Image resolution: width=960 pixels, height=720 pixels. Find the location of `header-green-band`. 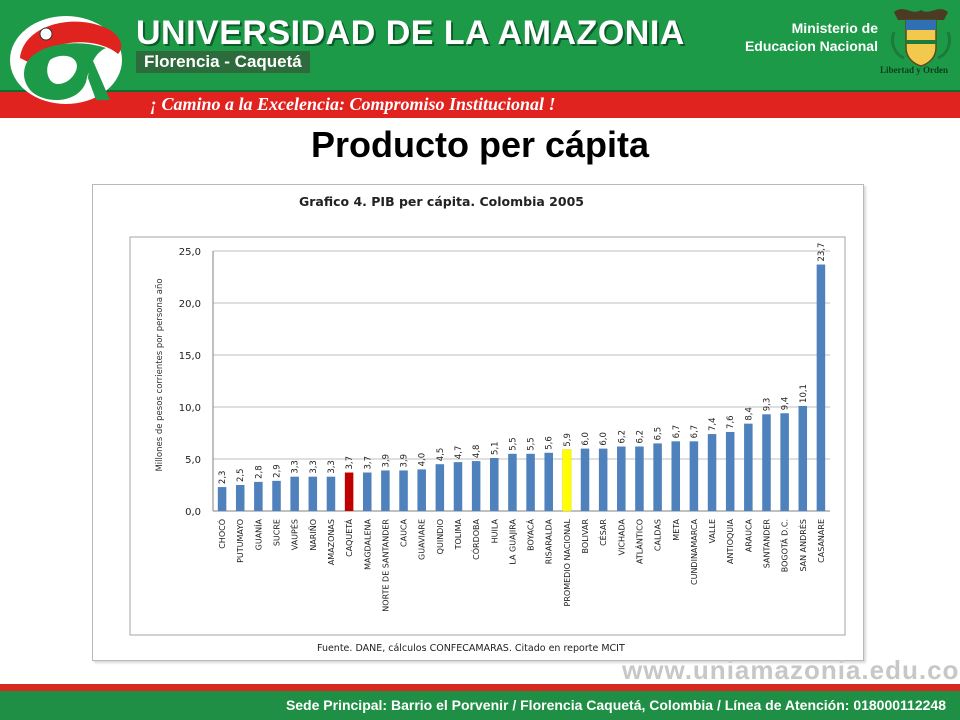

header-green-band is located at coordinates (480, 46).